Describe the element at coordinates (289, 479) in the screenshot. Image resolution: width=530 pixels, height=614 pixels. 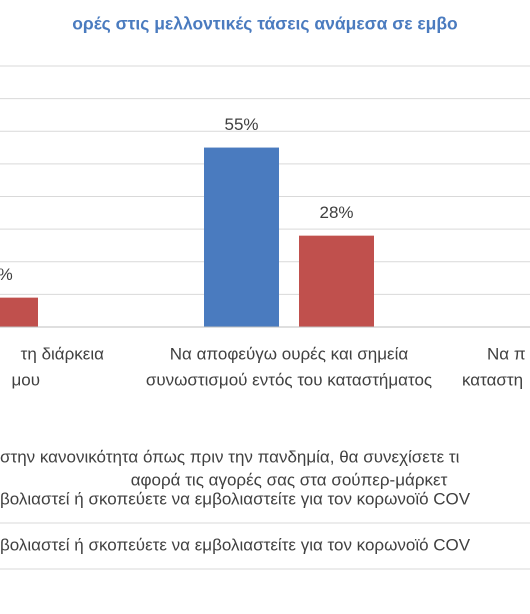
I see `x-axis-title: αφορά τις αγορές σας στα σούπερ-μάρκετ` at that location.